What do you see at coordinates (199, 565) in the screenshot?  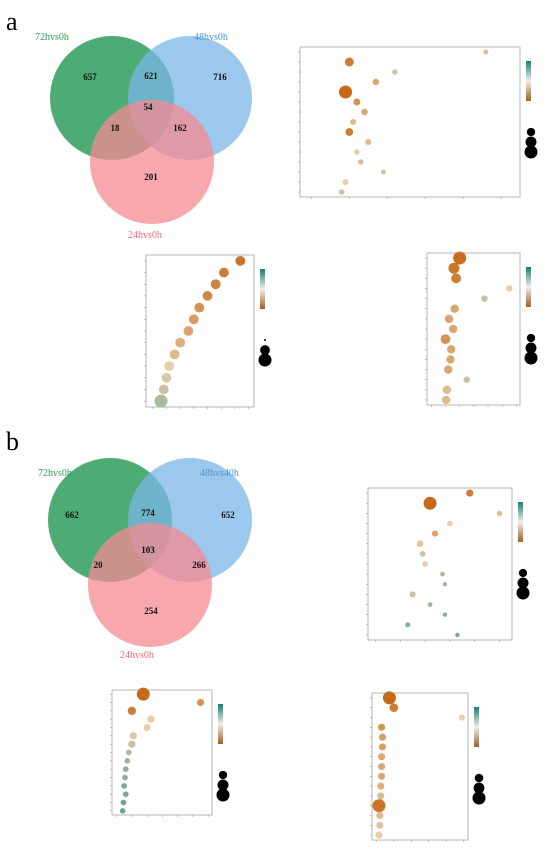 I see `venn-b-count-bc: 266` at bounding box center [199, 565].